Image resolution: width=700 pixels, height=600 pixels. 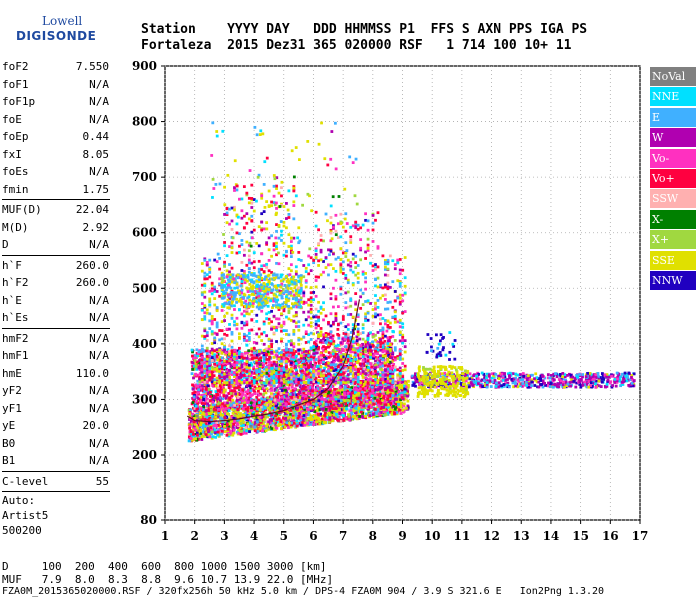 I want to click on x-tick-label: 13, so click(x=521, y=536).